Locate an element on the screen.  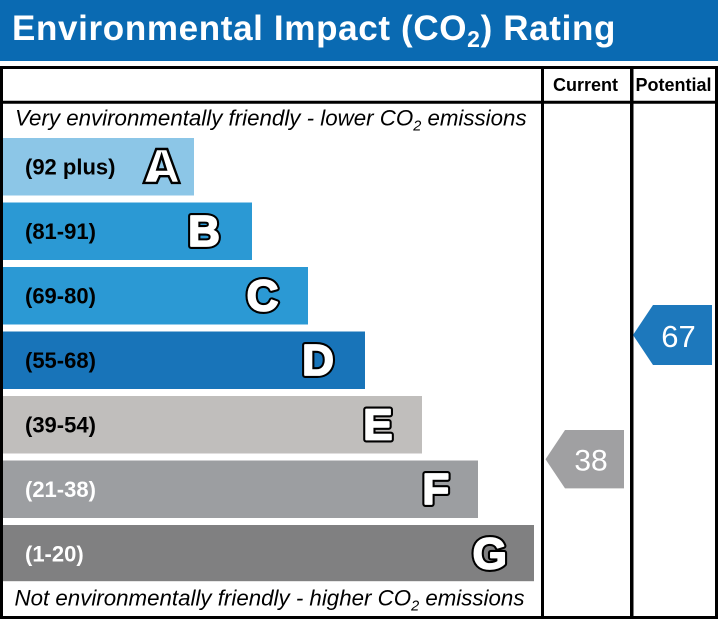
svg-text: E is located at coordinates (377, 425).